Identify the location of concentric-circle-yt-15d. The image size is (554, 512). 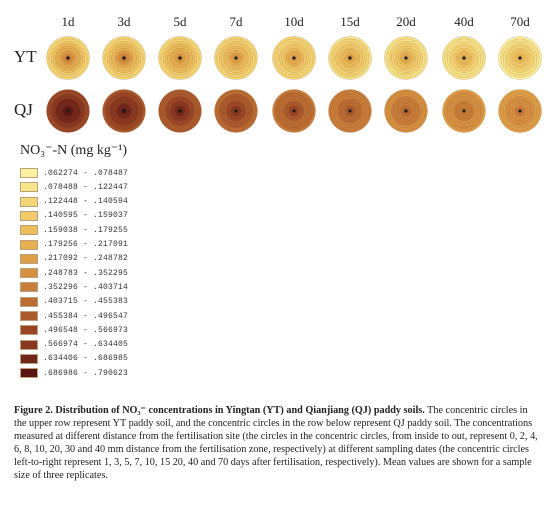
(350, 58).